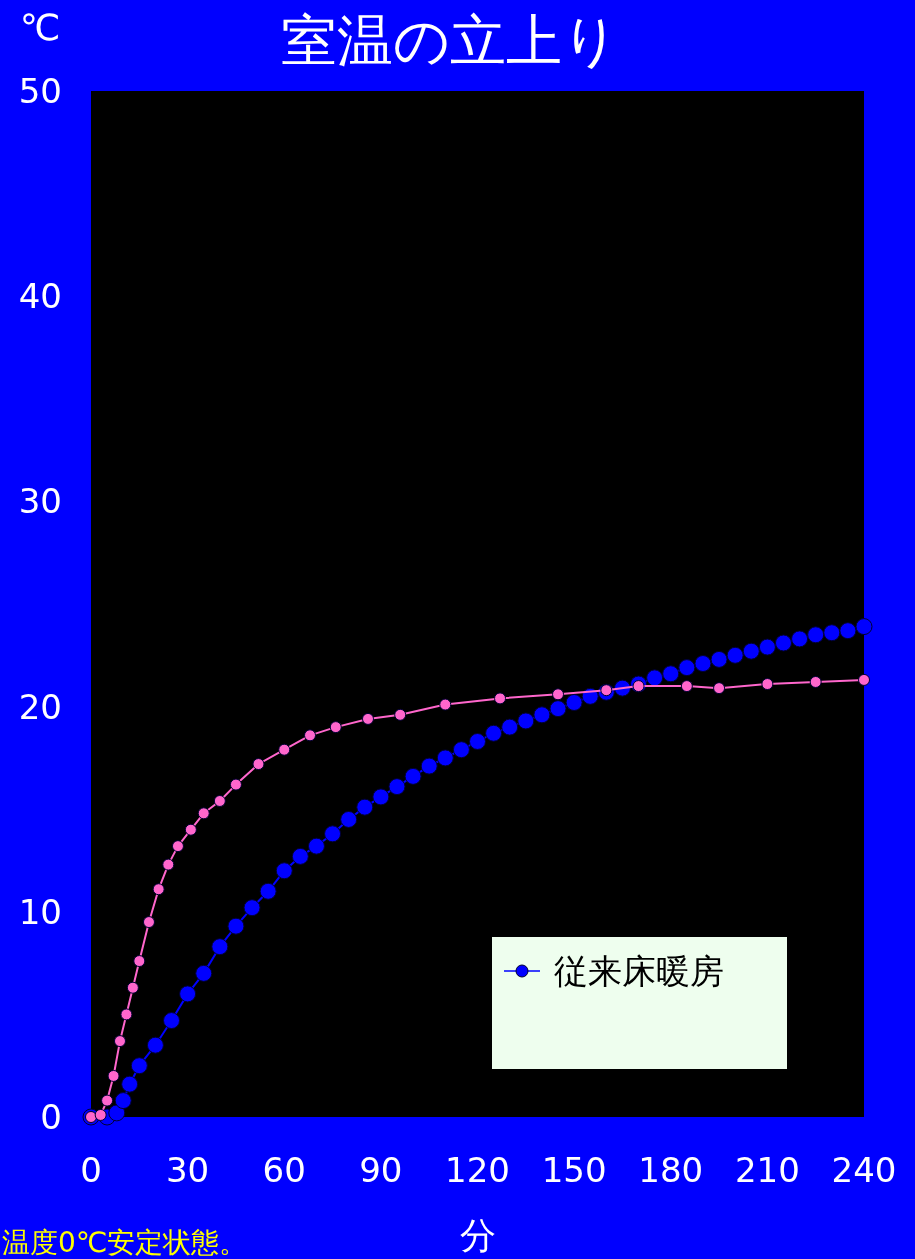 This screenshot has width=915, height=1259. What do you see at coordinates (639, 1003) in the screenshot?
I see `legend: 従来床暖房` at bounding box center [639, 1003].